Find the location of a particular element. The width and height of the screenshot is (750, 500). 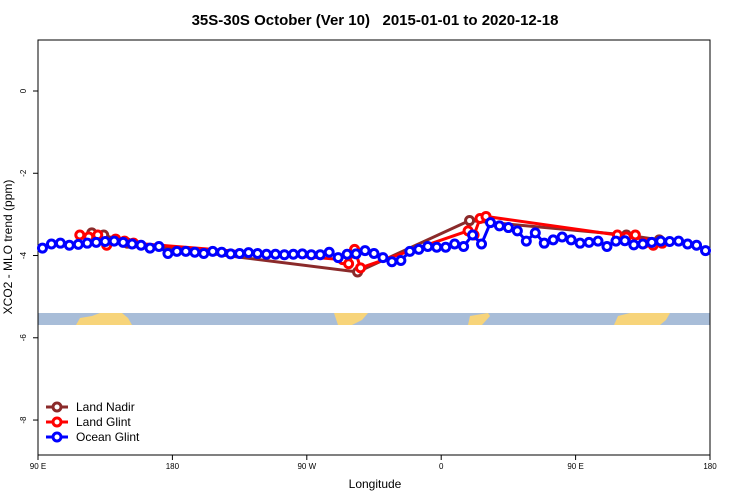

x-tick-label: 0 is located at coordinates (441, 466).